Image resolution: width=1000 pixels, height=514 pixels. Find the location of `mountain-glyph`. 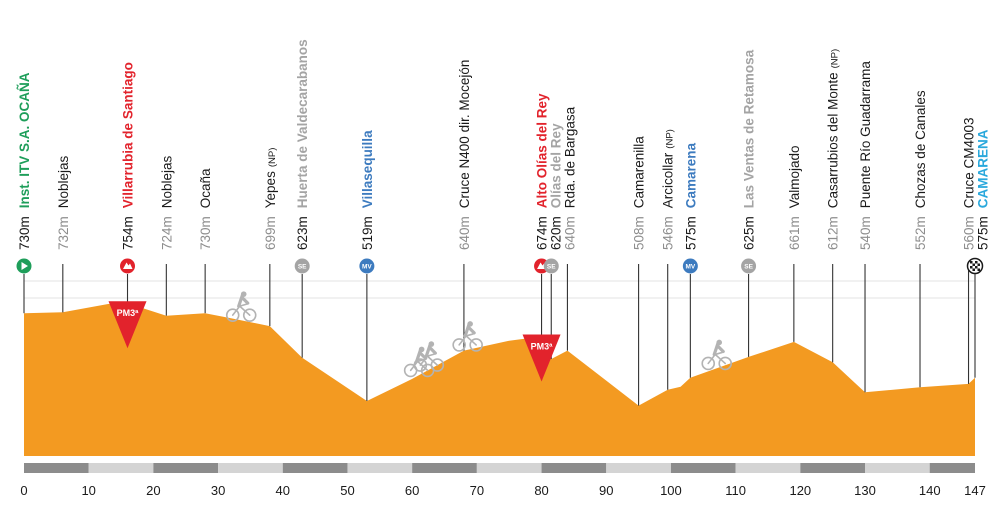

mountain-glyph is located at coordinates (128, 265).